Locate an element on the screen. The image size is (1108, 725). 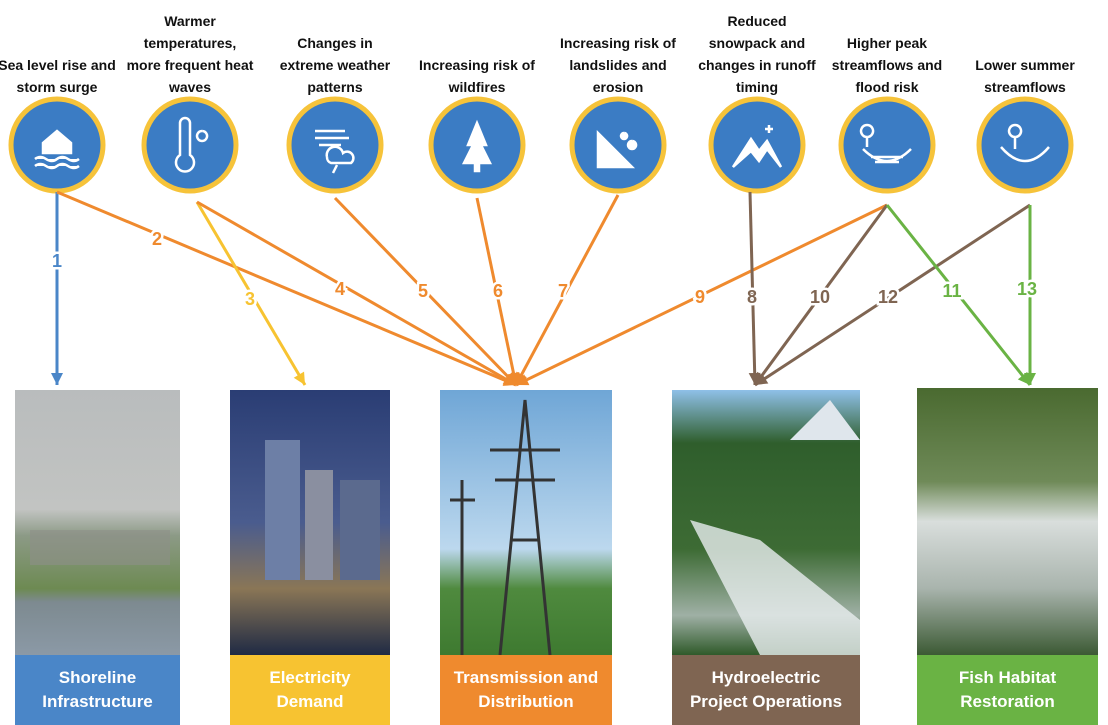
target-label: Hydroelectric Project Operations is located at coordinates (766, 690).